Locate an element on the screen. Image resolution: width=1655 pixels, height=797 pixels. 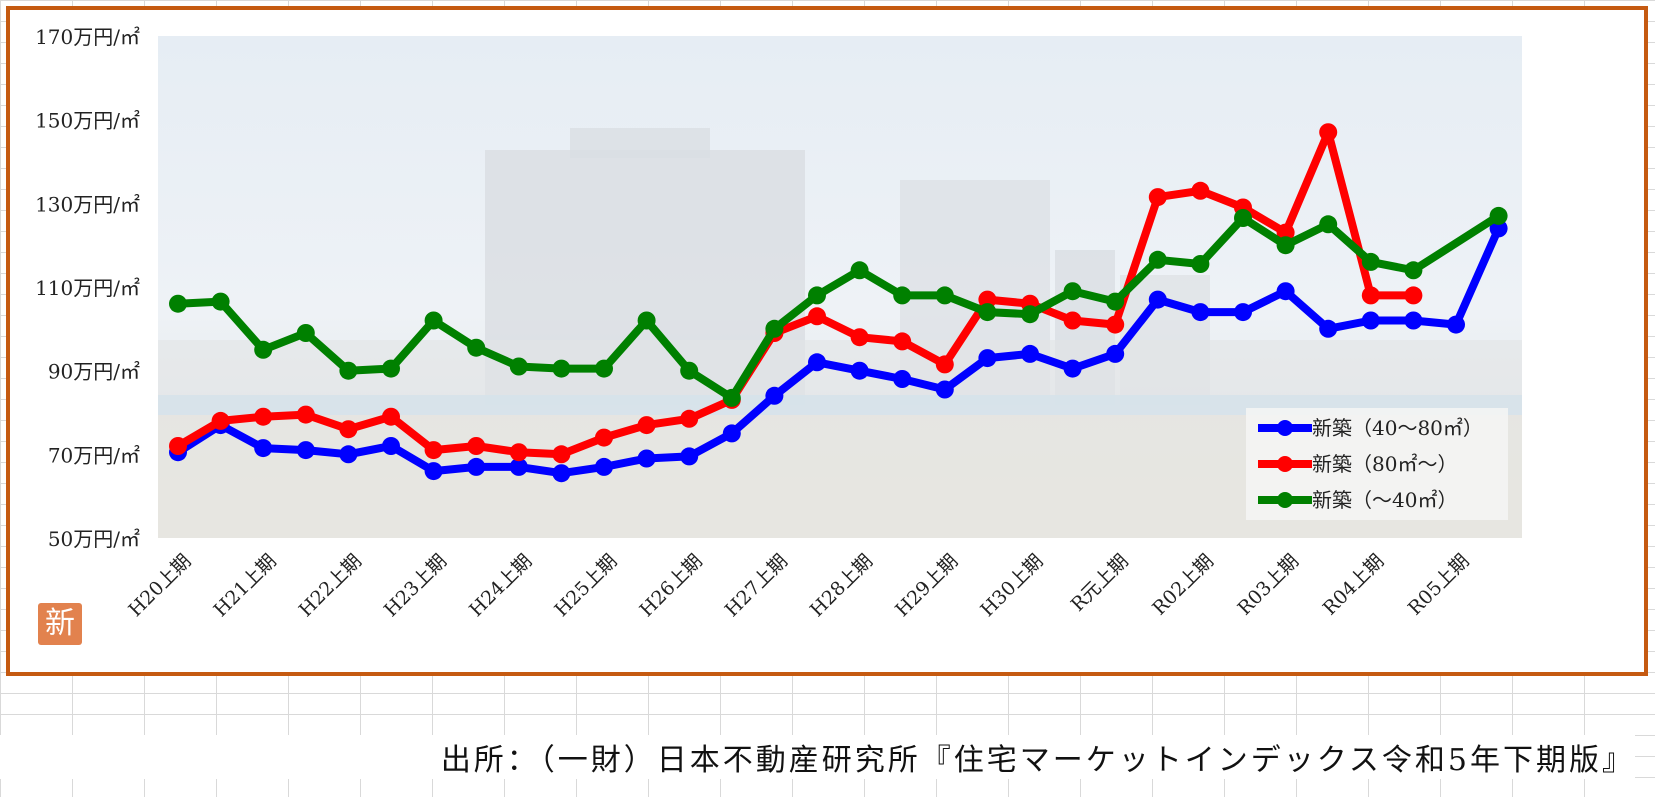
legend: 新築（40～80㎡） 新築（80㎡～） 新築（～40㎡） is located at coordinates (1377, 464).